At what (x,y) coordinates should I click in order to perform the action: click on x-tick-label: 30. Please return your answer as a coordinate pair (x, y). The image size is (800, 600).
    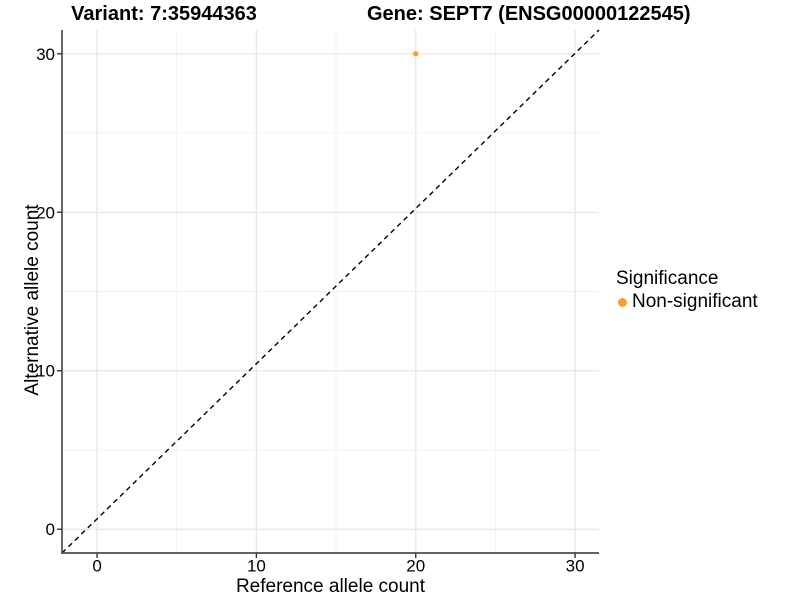
    Looking at the image, I should click on (575, 566).